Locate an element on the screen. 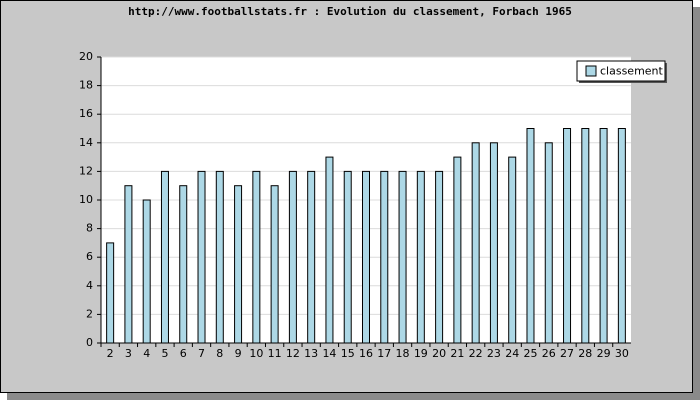 The width and height of the screenshot is (700, 400). y-tick-label: 20 is located at coordinates (86, 56).